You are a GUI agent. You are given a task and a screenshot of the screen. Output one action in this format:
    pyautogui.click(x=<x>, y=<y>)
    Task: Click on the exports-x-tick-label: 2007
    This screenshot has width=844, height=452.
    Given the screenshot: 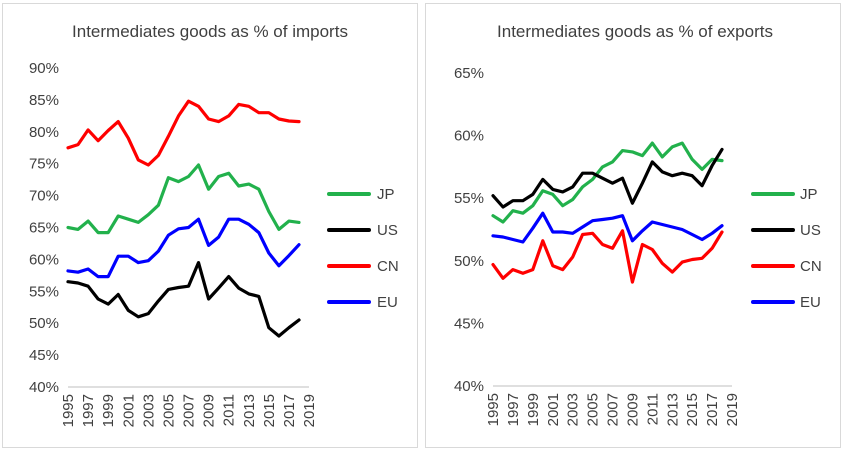 What is the action you would take?
    pyautogui.click(x=613, y=409)
    